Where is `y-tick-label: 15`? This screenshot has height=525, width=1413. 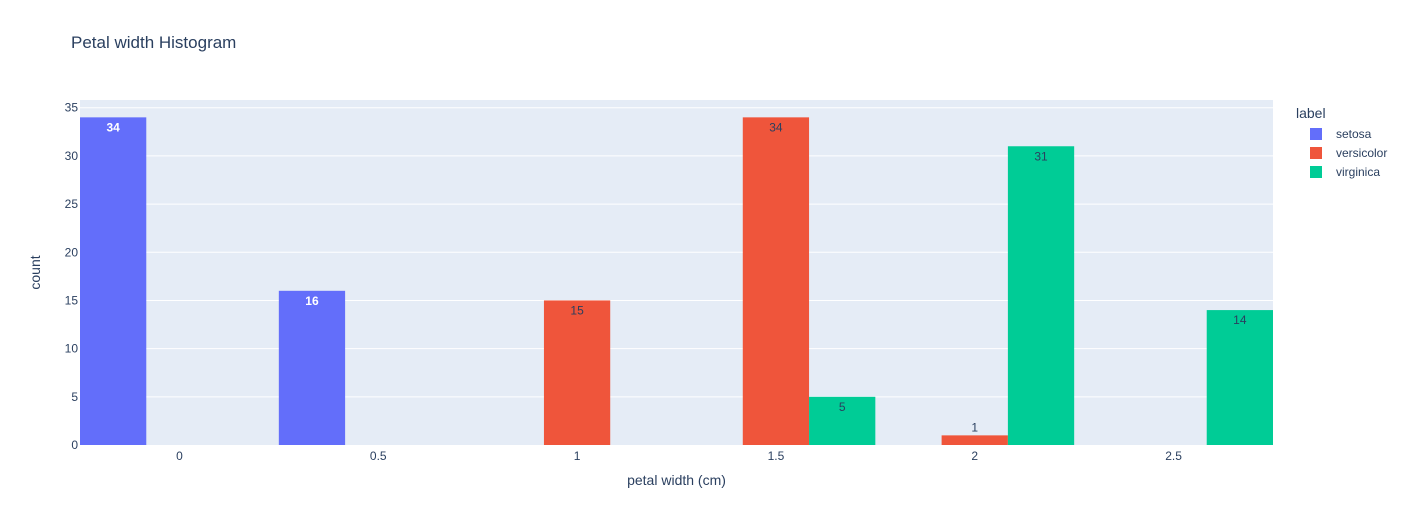
y-tick-label: 15 is located at coordinates (72, 300).